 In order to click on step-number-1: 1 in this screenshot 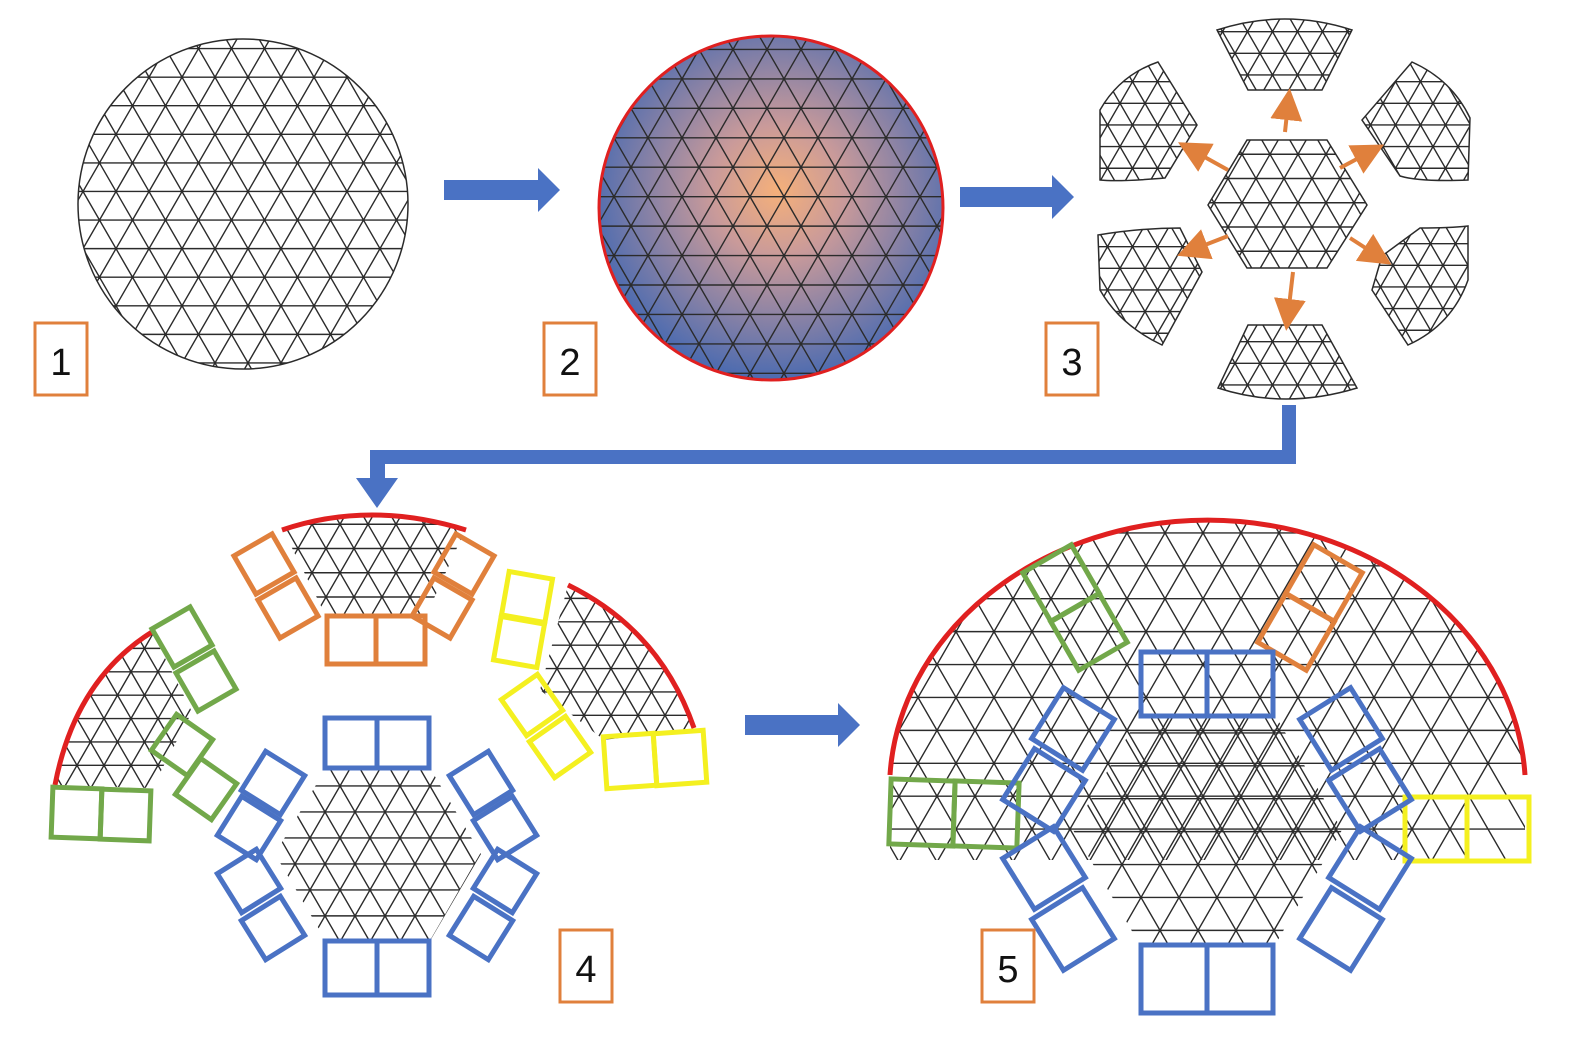, I will do `click(60, 363)`.